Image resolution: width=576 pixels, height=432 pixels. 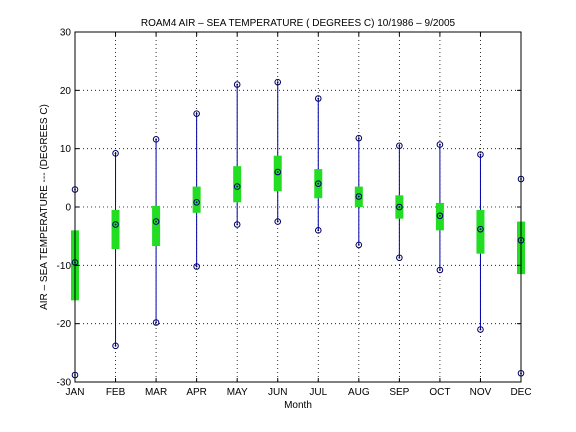 What do you see at coordinates (277, 392) in the screenshot?
I see `x-tick-label: JUN` at bounding box center [277, 392].